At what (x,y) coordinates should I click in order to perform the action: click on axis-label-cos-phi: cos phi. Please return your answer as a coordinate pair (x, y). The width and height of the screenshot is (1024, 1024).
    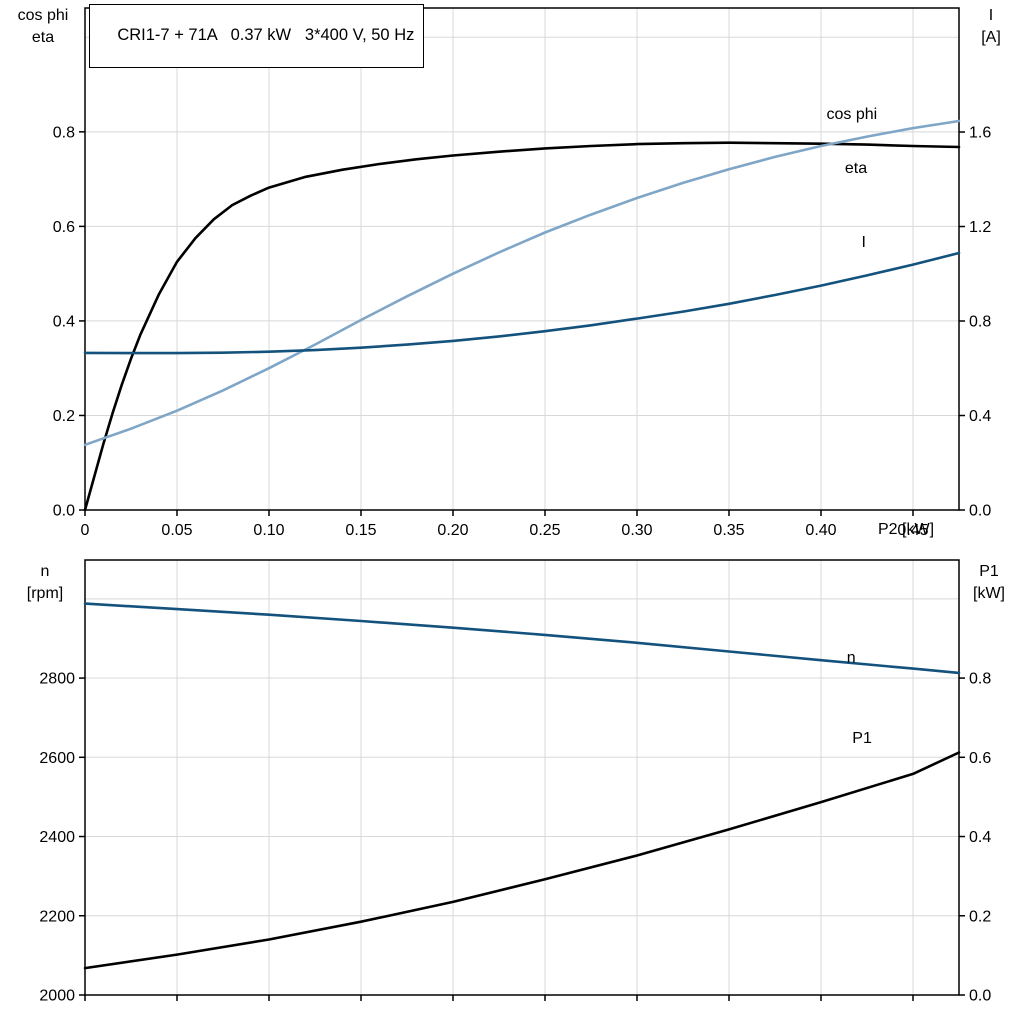
    Looking at the image, I should click on (43, 15).